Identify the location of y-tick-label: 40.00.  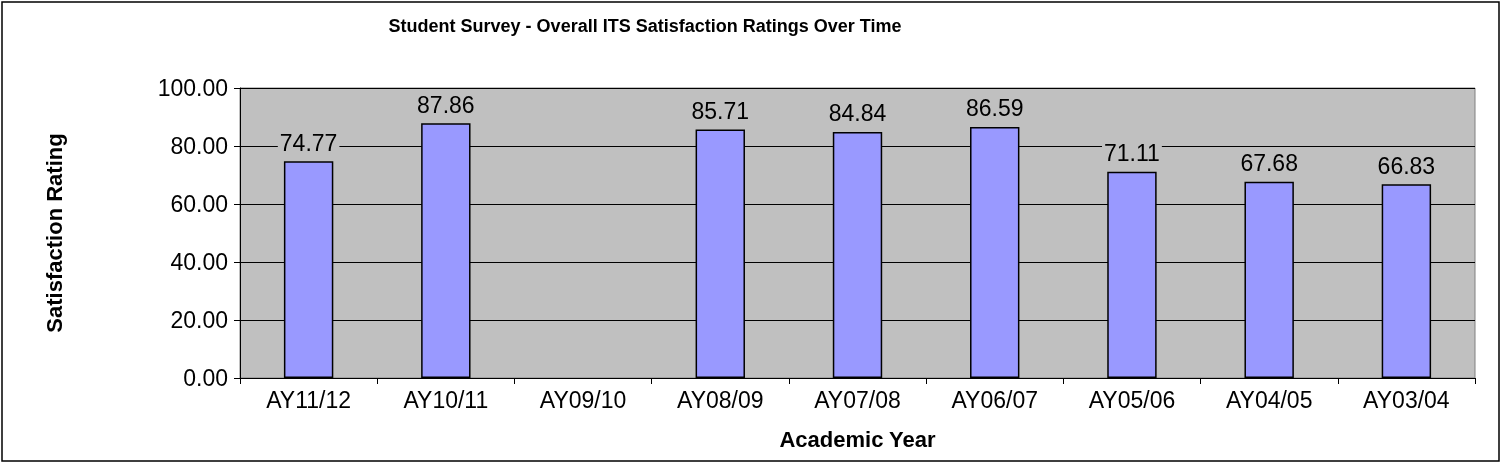
(199, 262).